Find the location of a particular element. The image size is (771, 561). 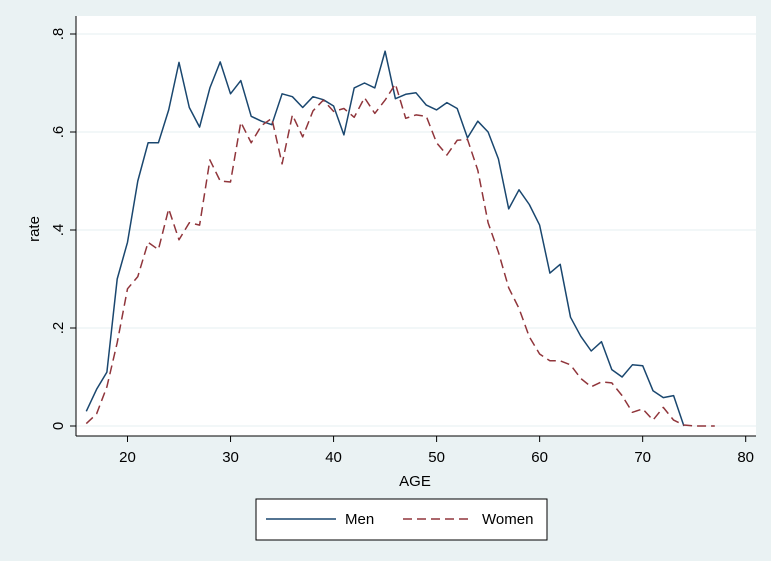

y-axis-ticks: 0 .2 .4 .6 .8 is located at coordinates (63, 229).